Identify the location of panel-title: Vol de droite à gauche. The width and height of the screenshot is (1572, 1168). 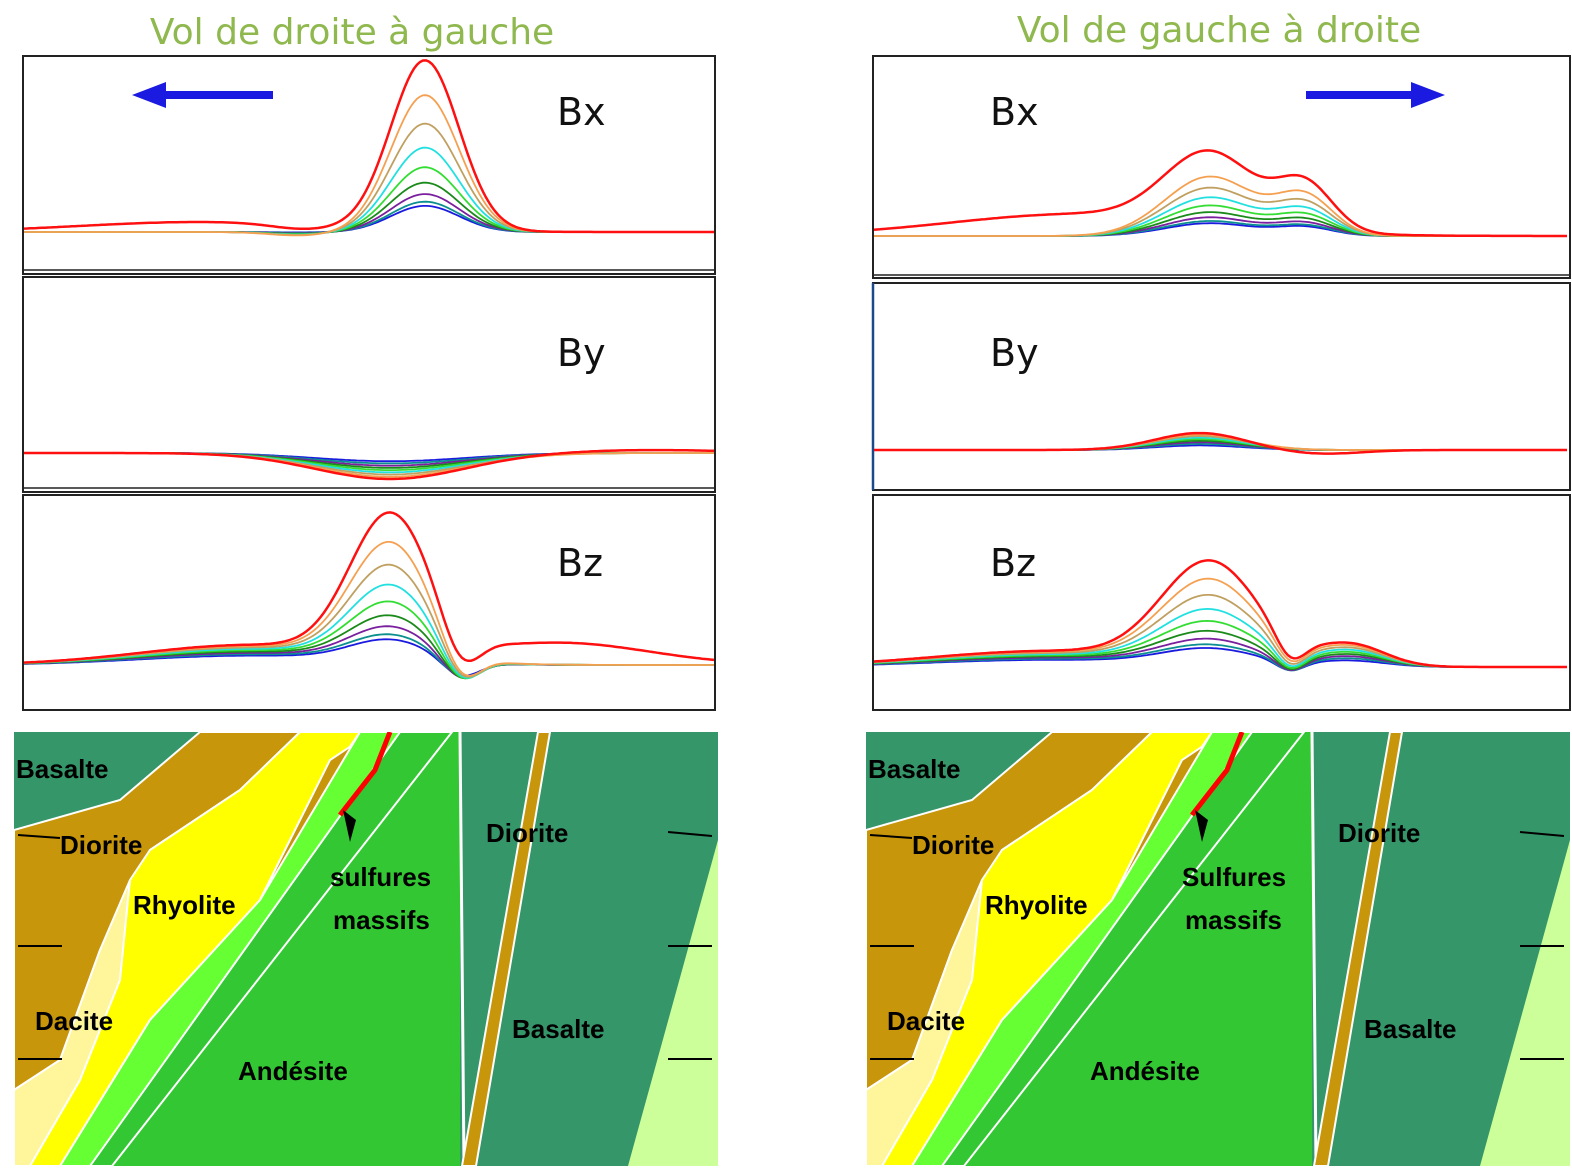
(352, 32).